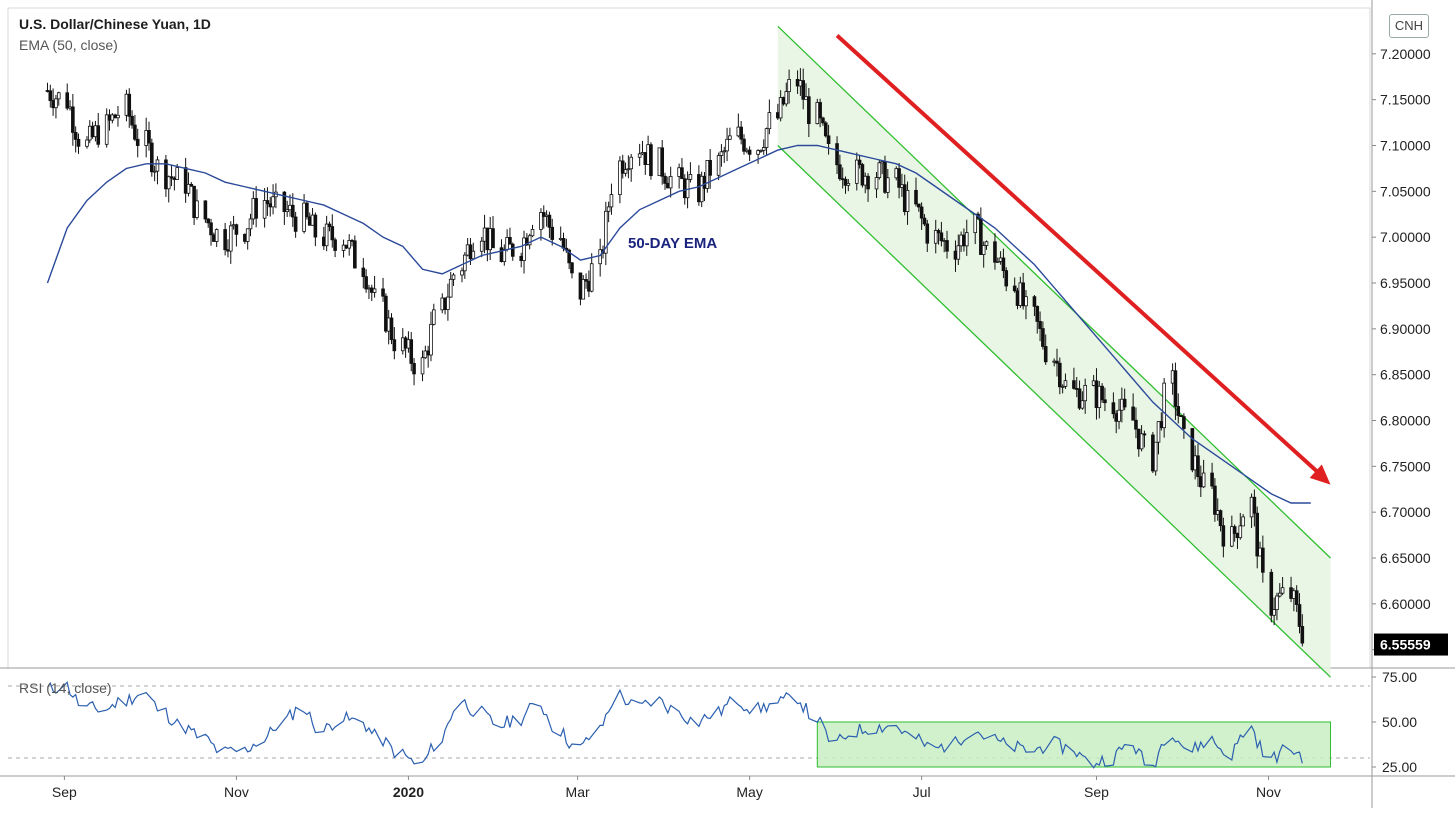 The image size is (1455, 818). What do you see at coordinates (1405, 329) in the screenshot?
I see `price-tick-label: 6.90000` at bounding box center [1405, 329].